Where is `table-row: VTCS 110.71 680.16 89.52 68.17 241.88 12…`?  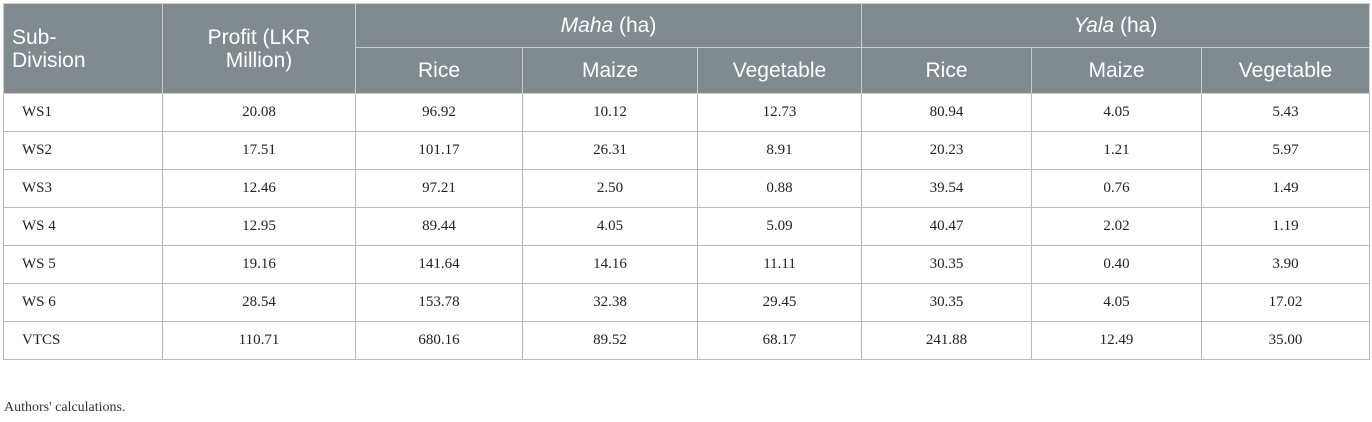 table-row: VTCS 110.71 680.16 89.52 68.17 241.88 12… is located at coordinates (687, 340).